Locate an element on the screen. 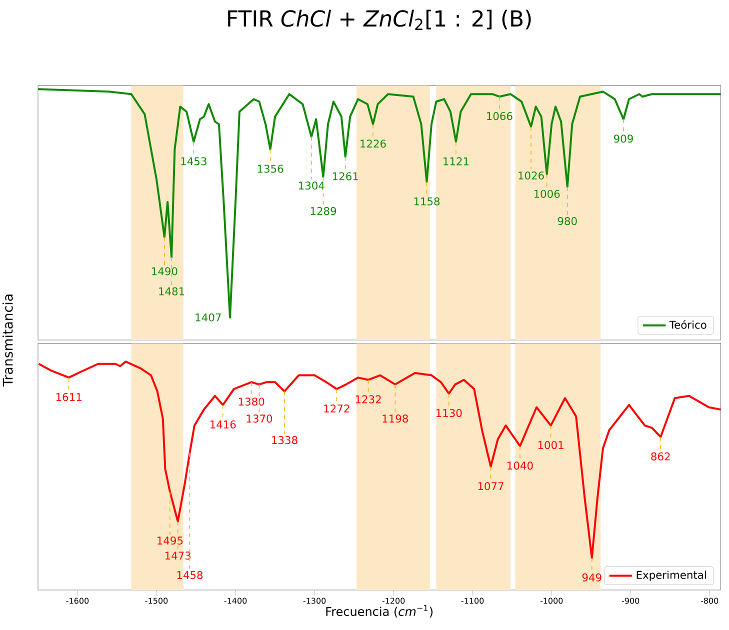 The height and width of the screenshot is (630, 729). annotation: 1232 is located at coordinates (368, 399).